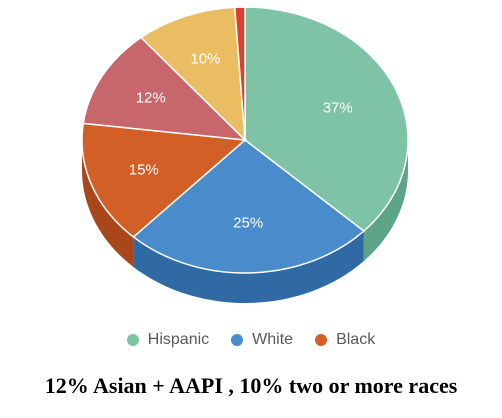 Image resolution: width=502 pixels, height=418 pixels. Describe the element at coordinates (237, 340) in the screenshot. I see `legend-swatch-white` at that location.